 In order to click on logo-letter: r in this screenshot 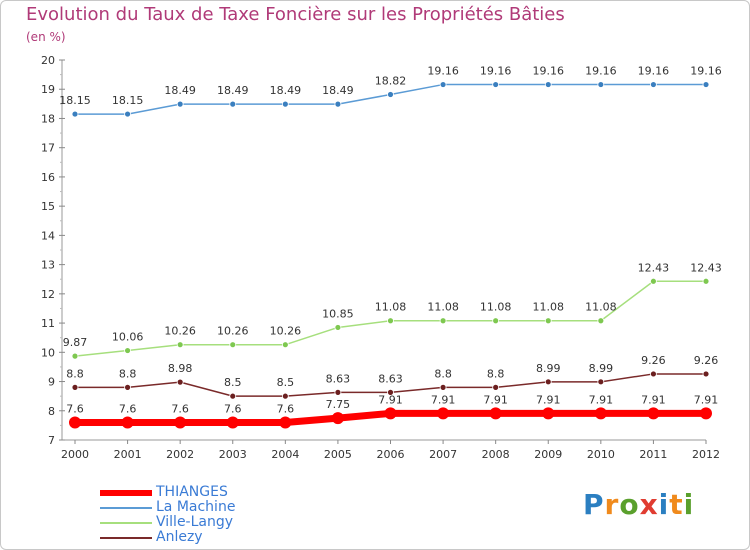, I will do `click(612, 504)`.